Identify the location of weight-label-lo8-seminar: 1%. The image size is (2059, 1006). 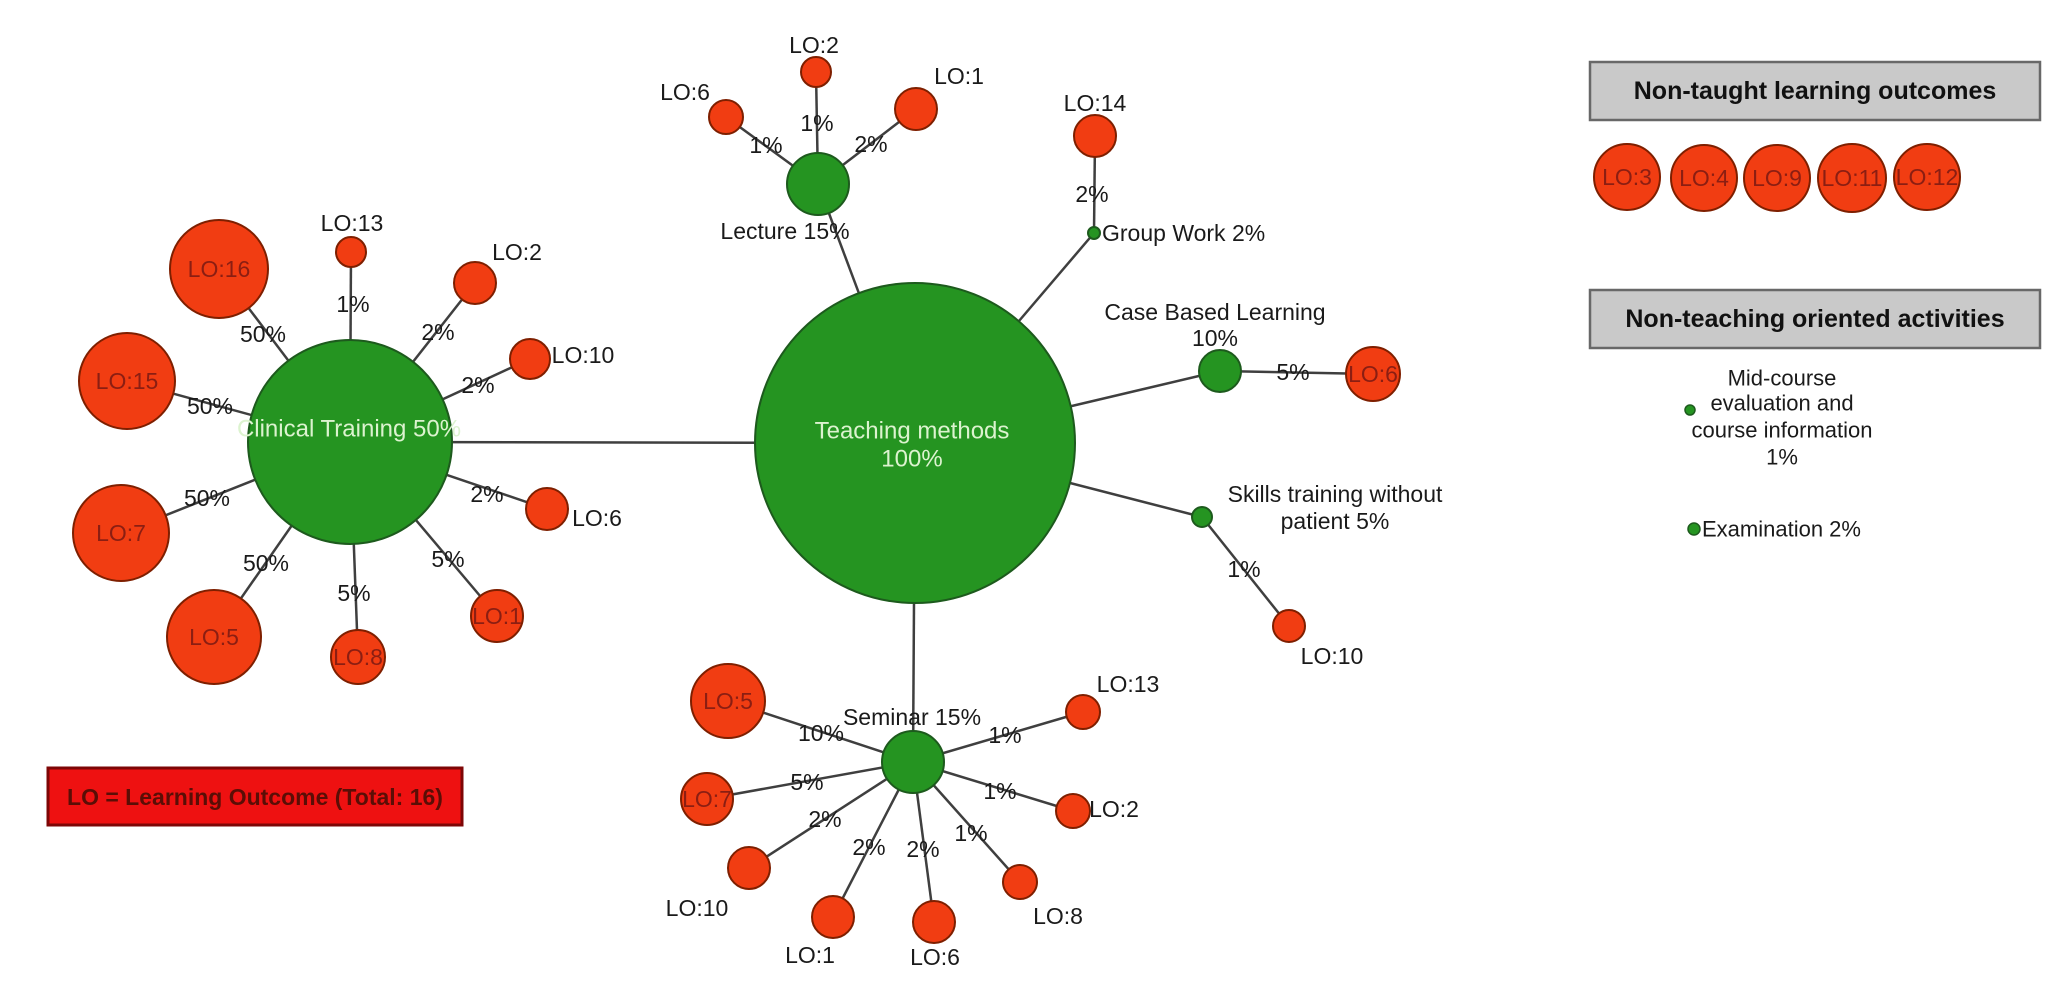
(970, 833).